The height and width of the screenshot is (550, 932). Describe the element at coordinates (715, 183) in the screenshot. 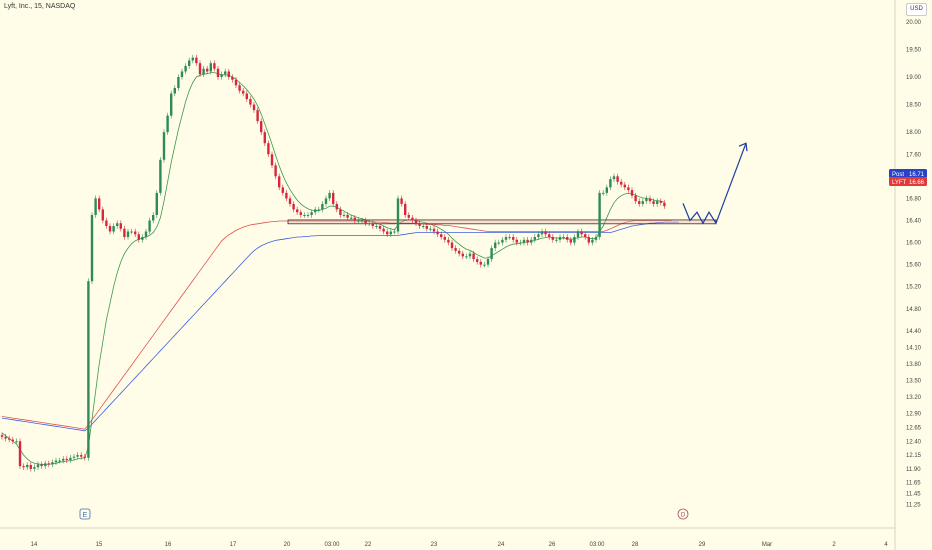

I see `projection-arrow` at that location.